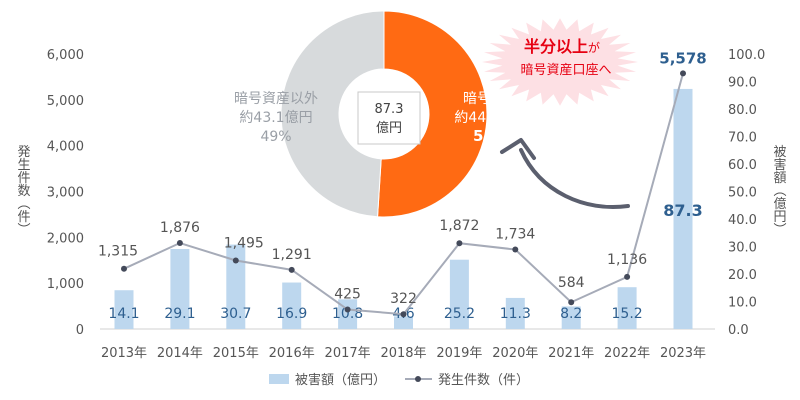 The width and height of the screenshot is (800, 400). What do you see at coordinates (742, 193) in the screenshot?
I see `right-tick-label: 50.0` at bounding box center [742, 193].